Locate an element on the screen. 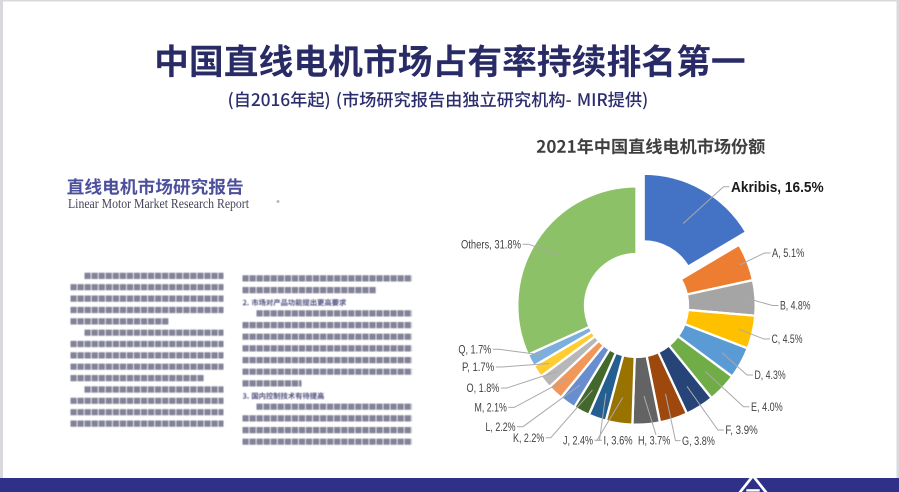 Image resolution: width=899 pixels, height=492 pixels. svg-text: Others, 31.8% is located at coordinates (491, 245).